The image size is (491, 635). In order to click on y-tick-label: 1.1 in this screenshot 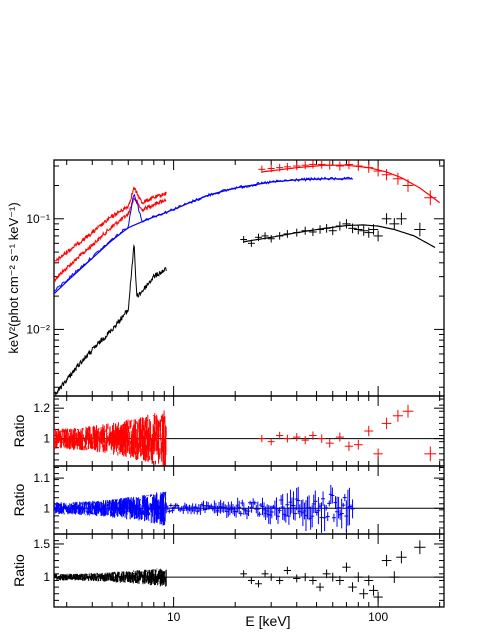, I will do `click(41, 478)`.